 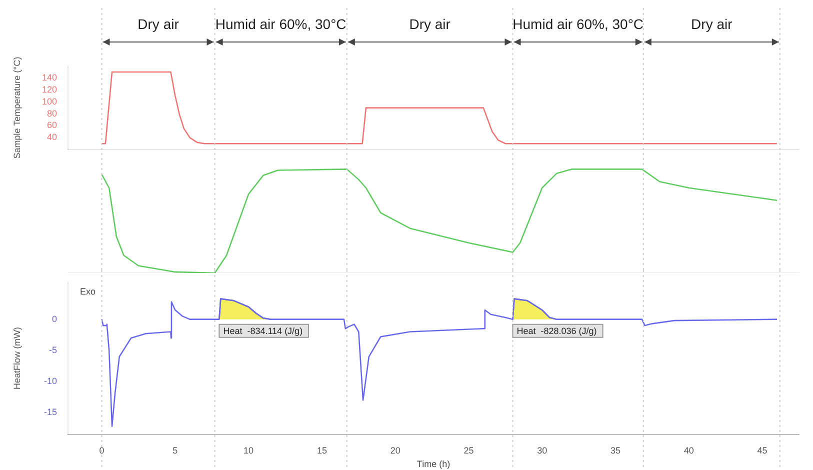 I want to click on x-tick-label: 45, so click(x=762, y=450).